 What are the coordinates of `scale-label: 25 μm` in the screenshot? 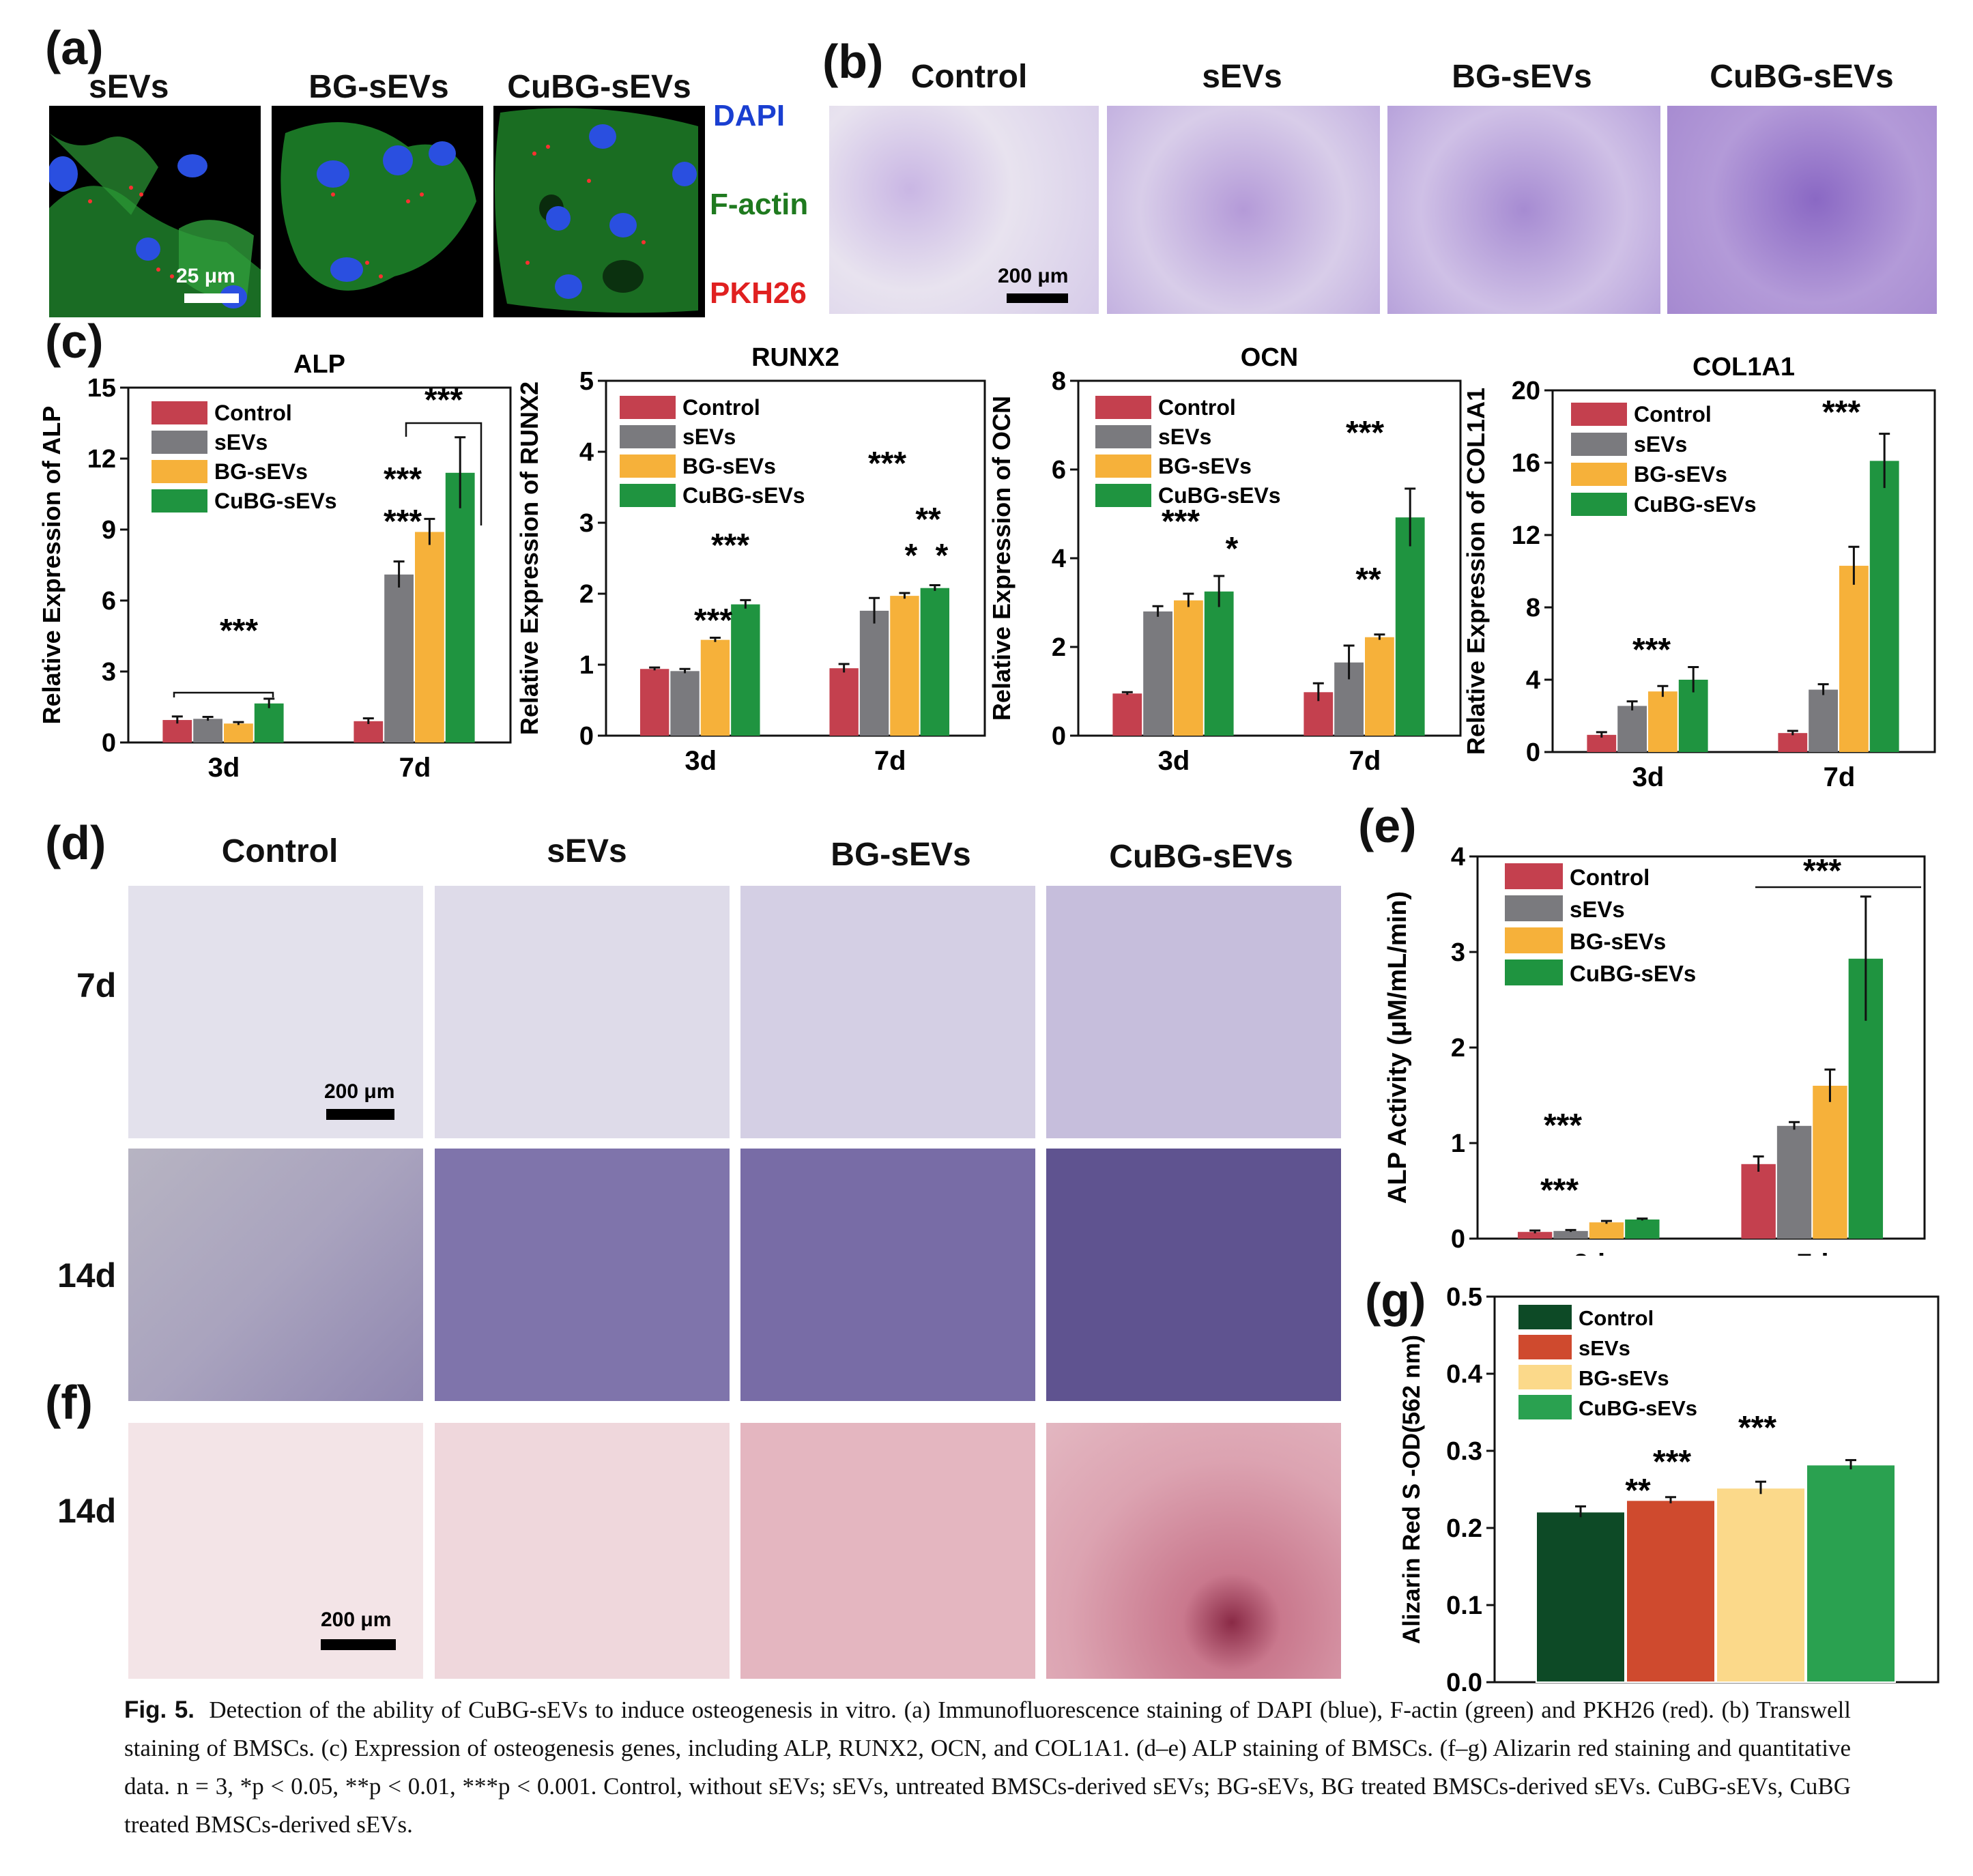 It's located at (205, 276).